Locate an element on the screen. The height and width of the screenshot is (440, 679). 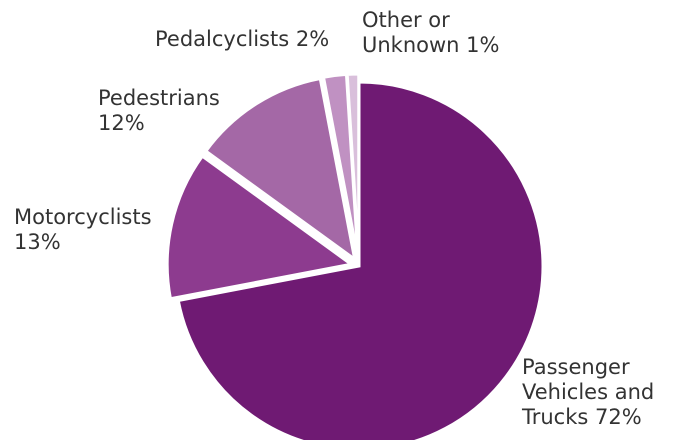
label-other-unknown: Other or Unknown 1% is located at coordinates (430, 33).